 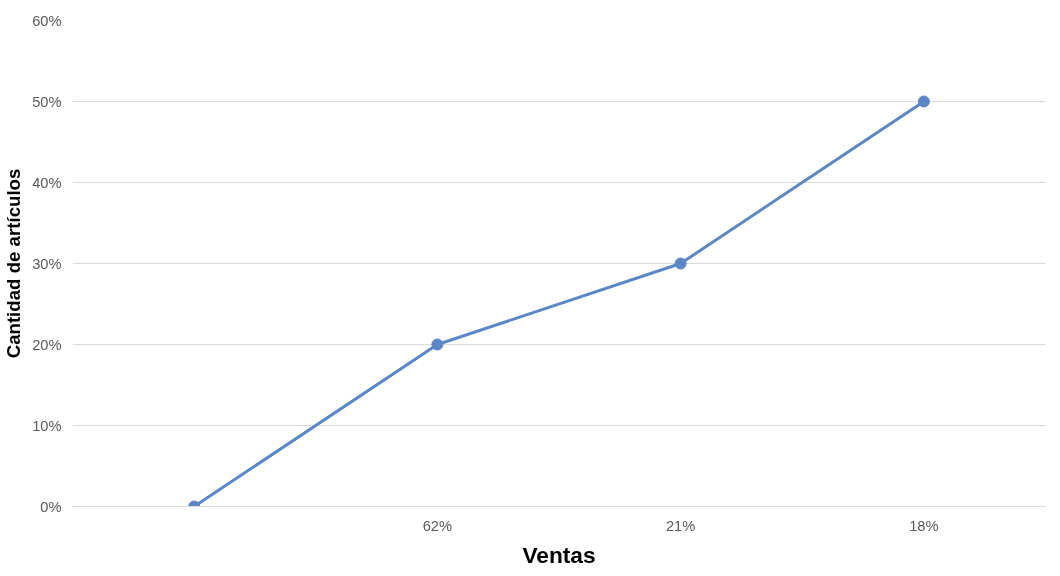 What do you see at coordinates (47, 344) in the screenshot?
I see `y-tick-label: 20%` at bounding box center [47, 344].